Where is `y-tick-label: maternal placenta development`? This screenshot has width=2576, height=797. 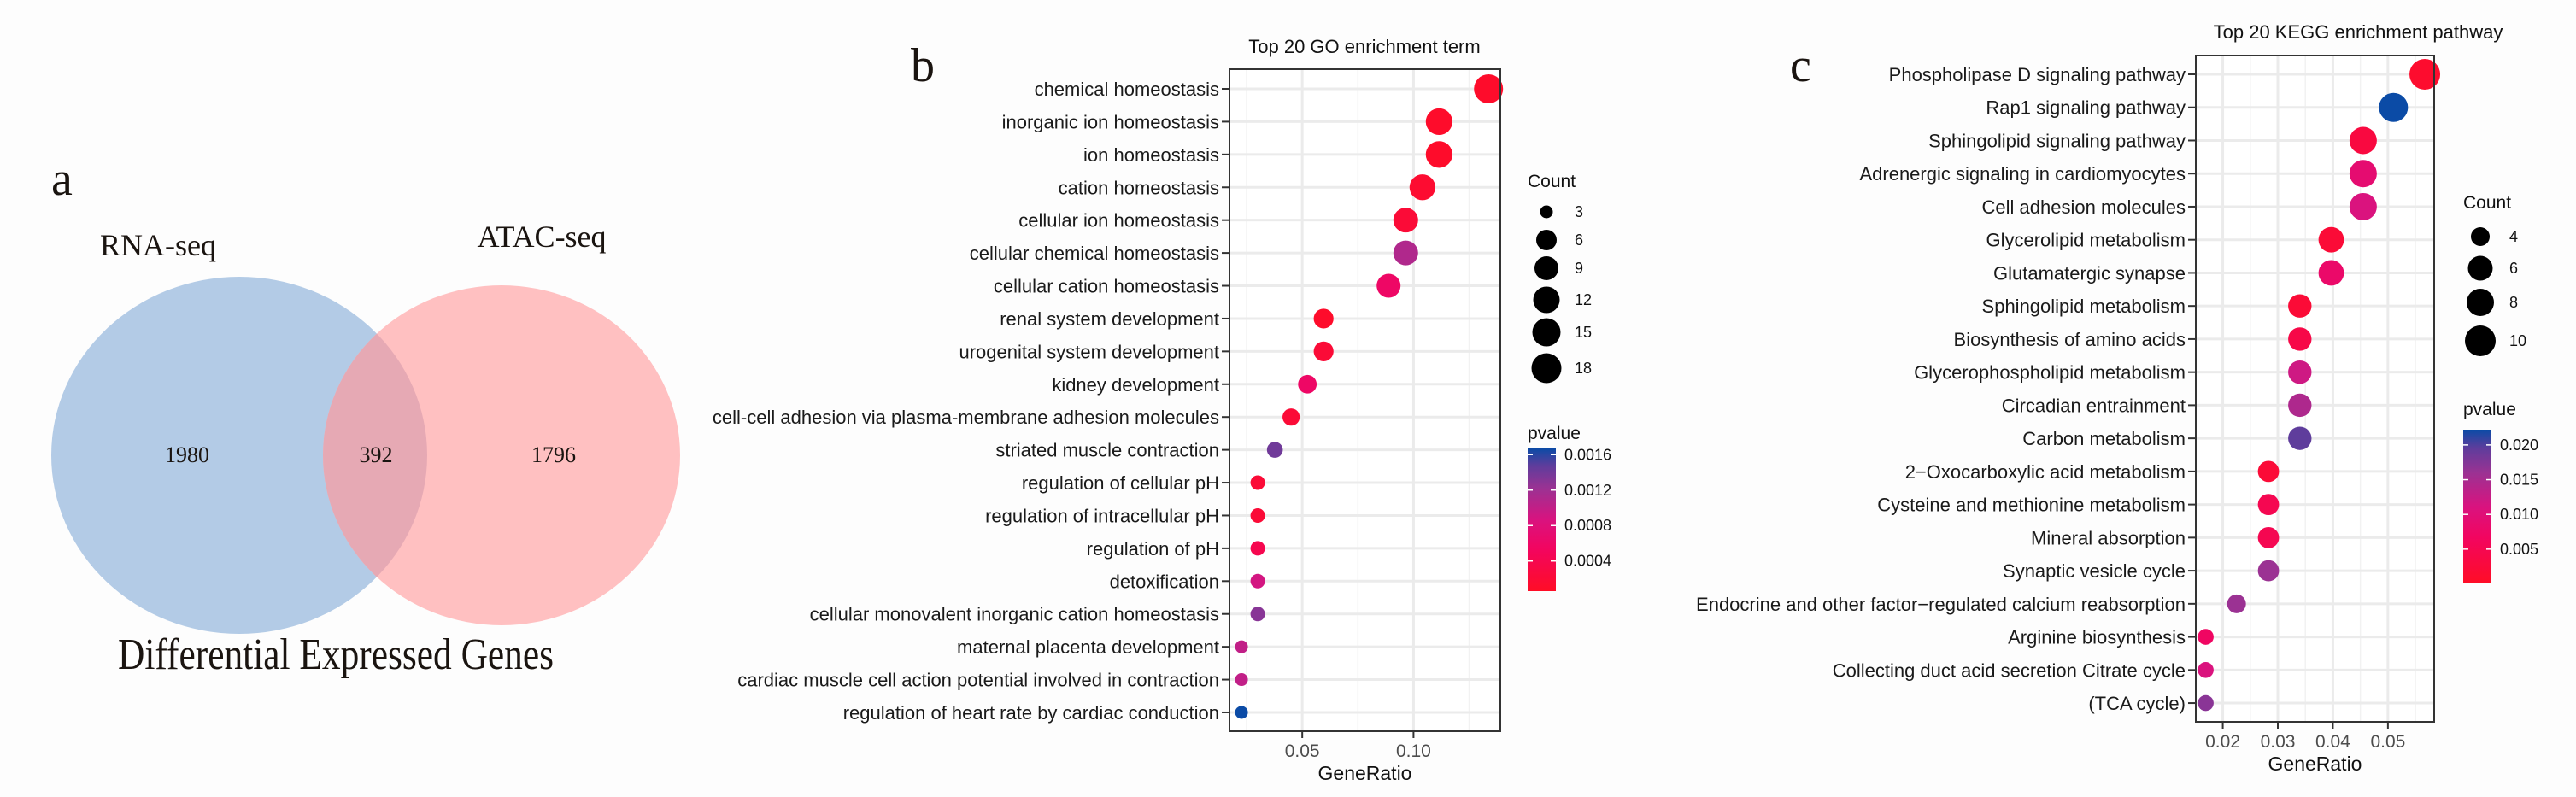 y-tick-label: maternal placenta development is located at coordinates (1088, 647).